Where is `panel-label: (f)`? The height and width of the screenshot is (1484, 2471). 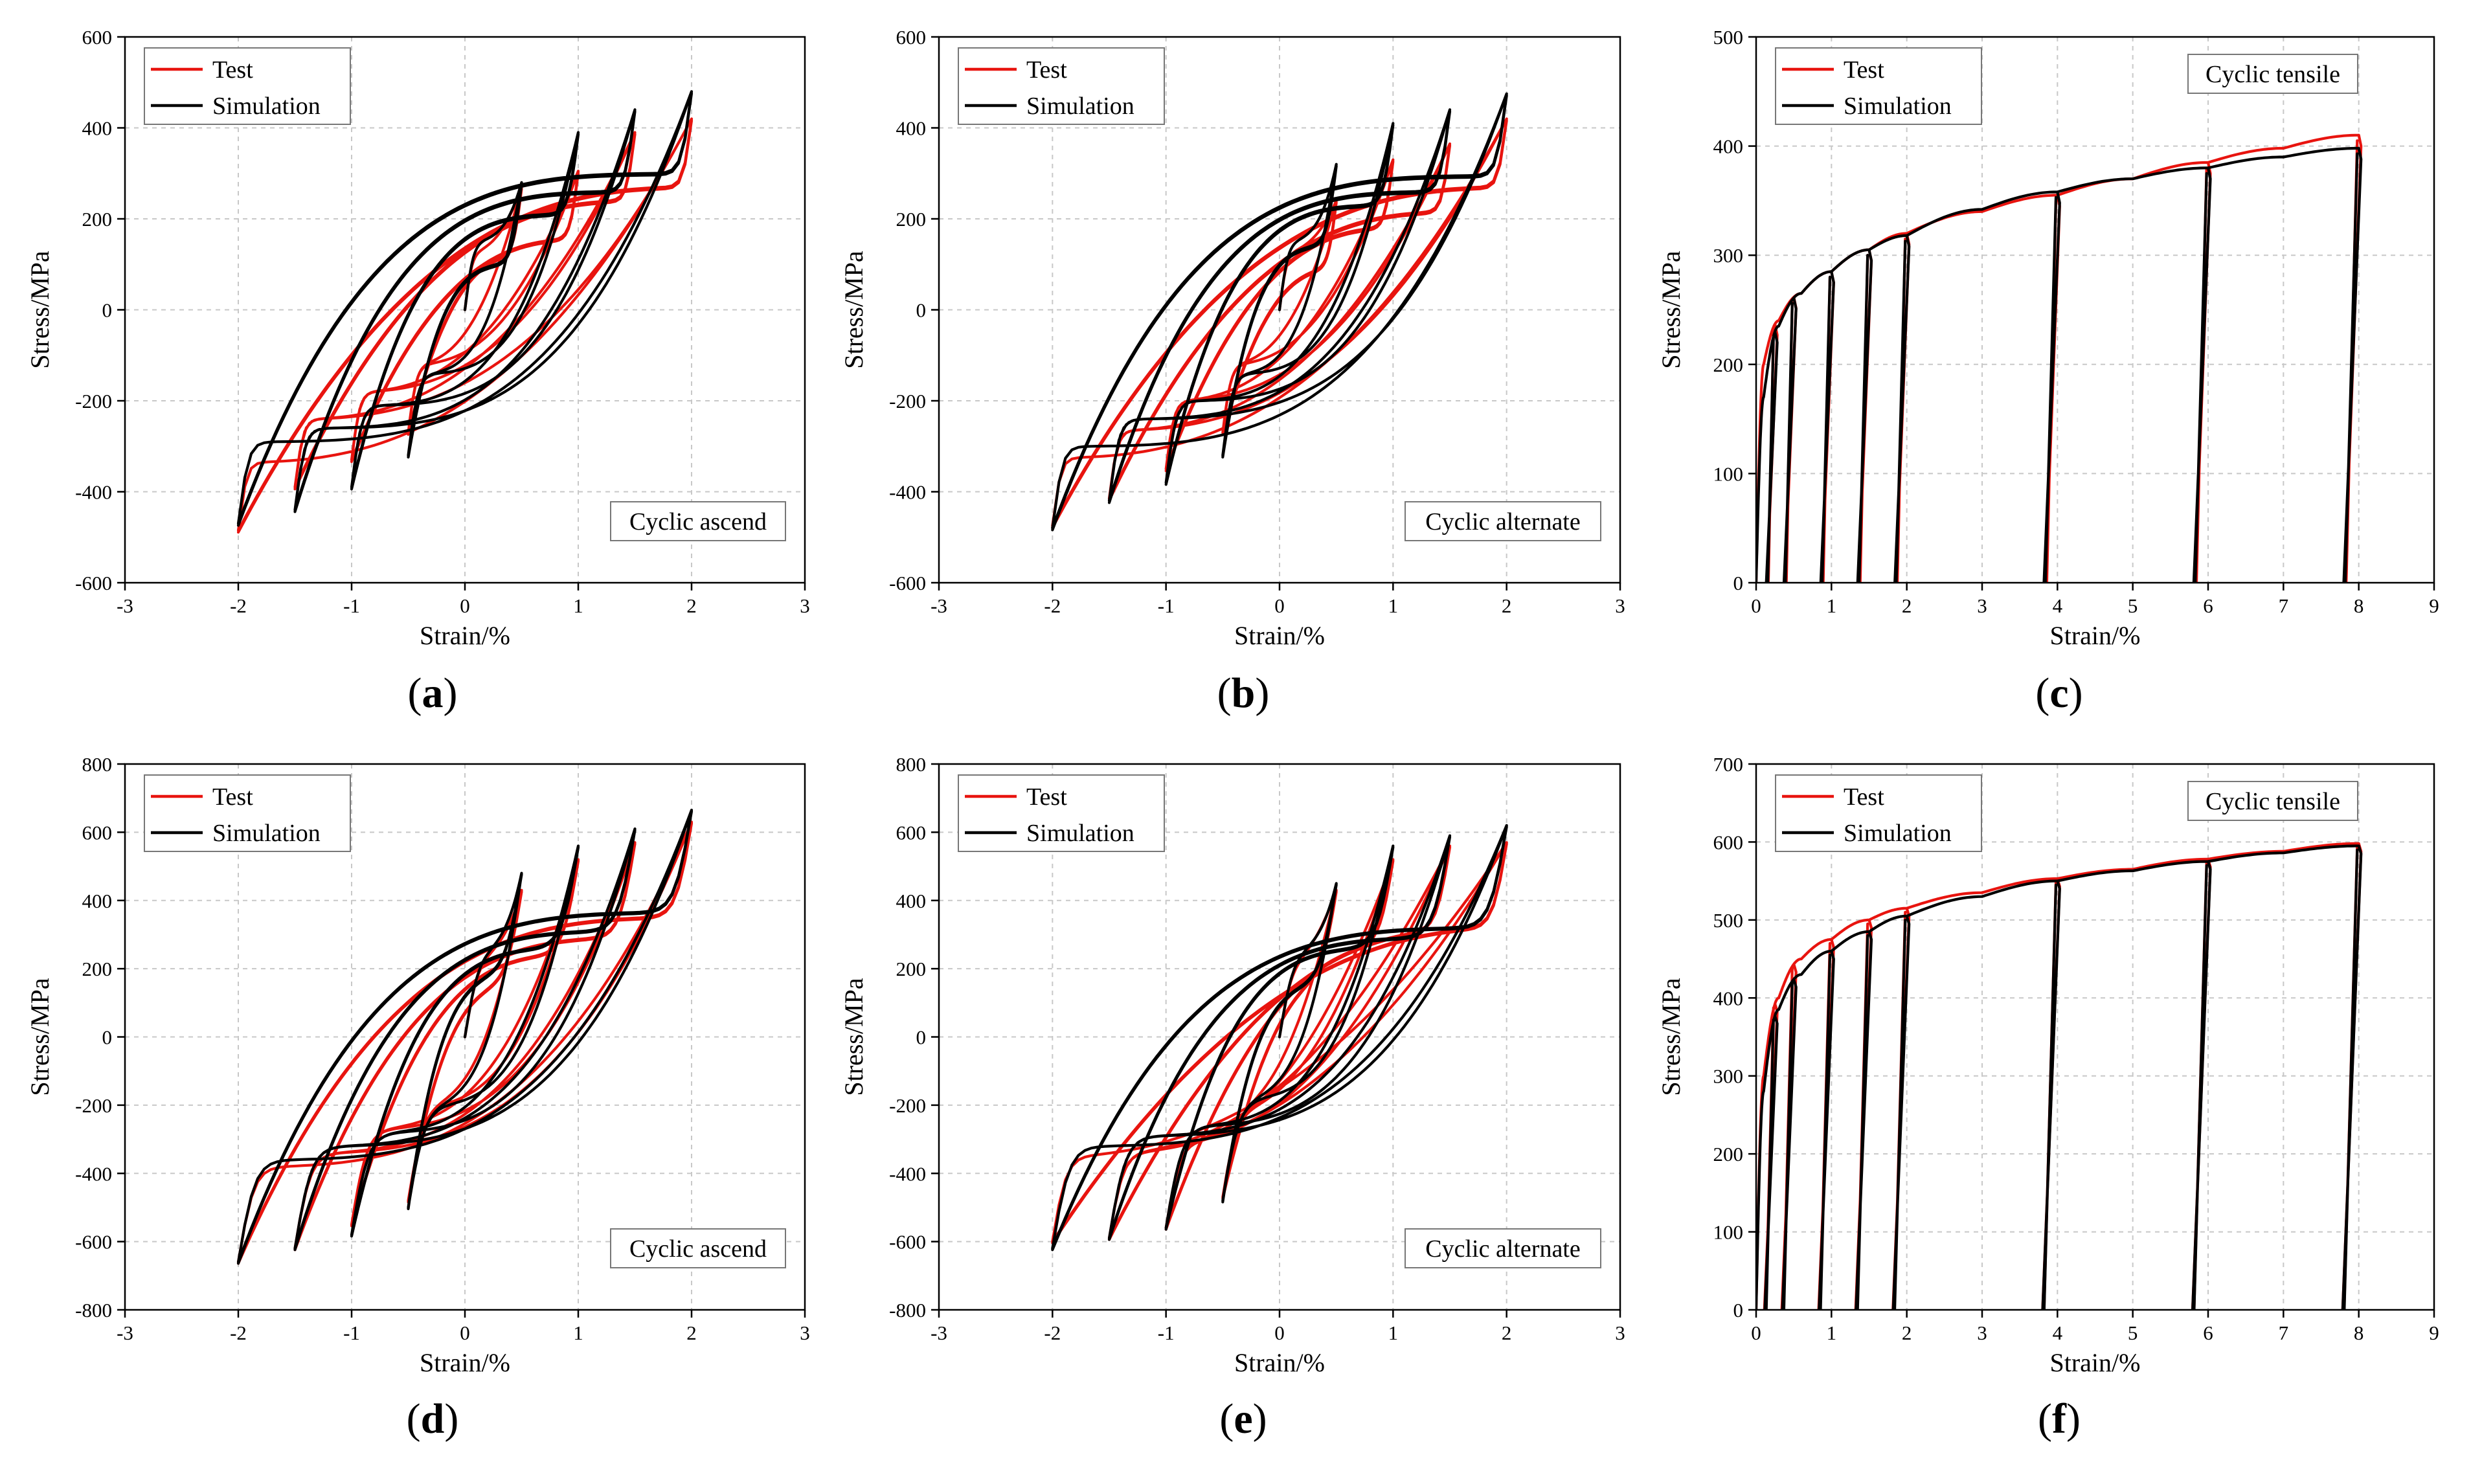 panel-label: (f) is located at coordinates (2059, 1419).